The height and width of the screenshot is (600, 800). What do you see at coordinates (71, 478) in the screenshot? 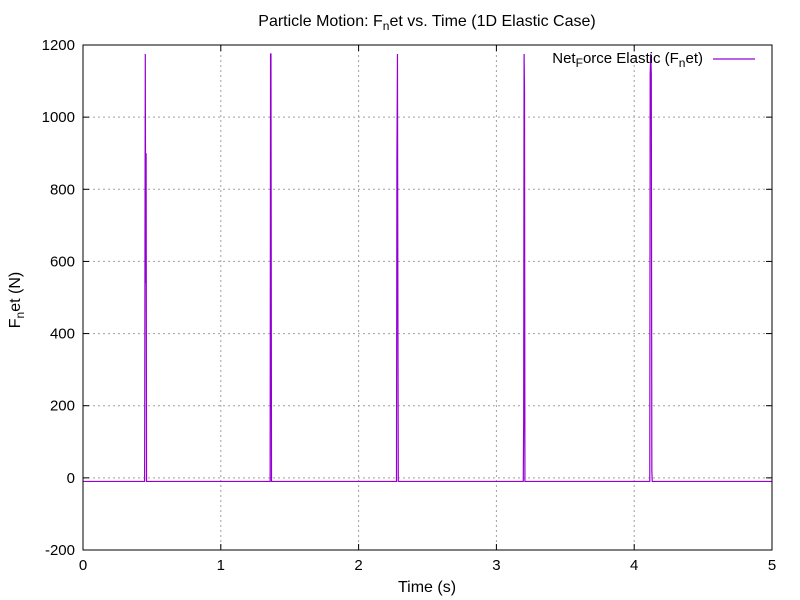
I see `y-tick-label: 0` at bounding box center [71, 478].